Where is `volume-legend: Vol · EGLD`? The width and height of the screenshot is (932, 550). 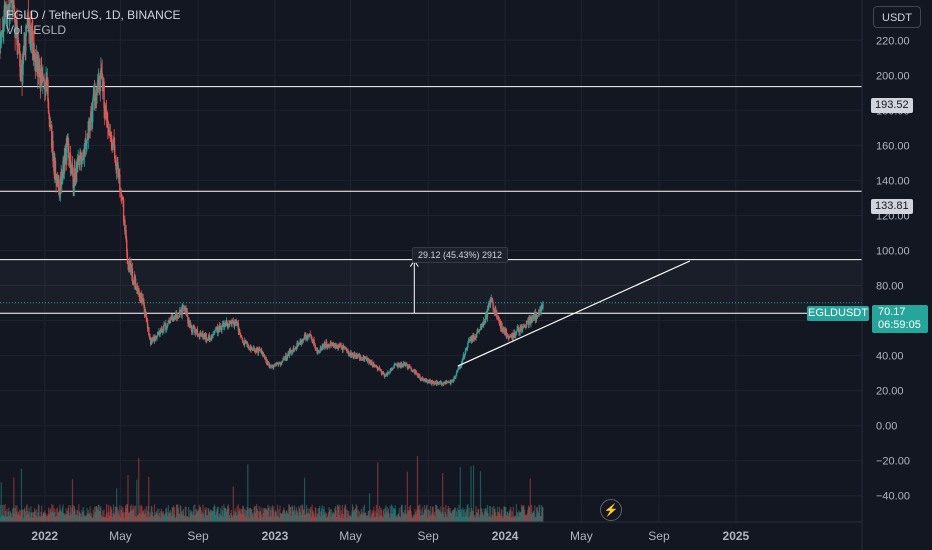
volume-legend: Vol · EGLD is located at coordinates (36, 30).